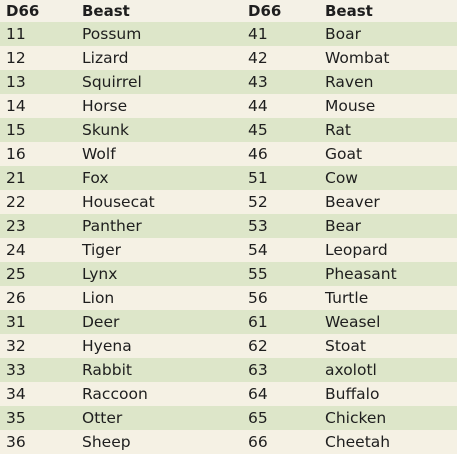 The image size is (457, 454). I want to click on roll-right: 45, so click(258, 130).